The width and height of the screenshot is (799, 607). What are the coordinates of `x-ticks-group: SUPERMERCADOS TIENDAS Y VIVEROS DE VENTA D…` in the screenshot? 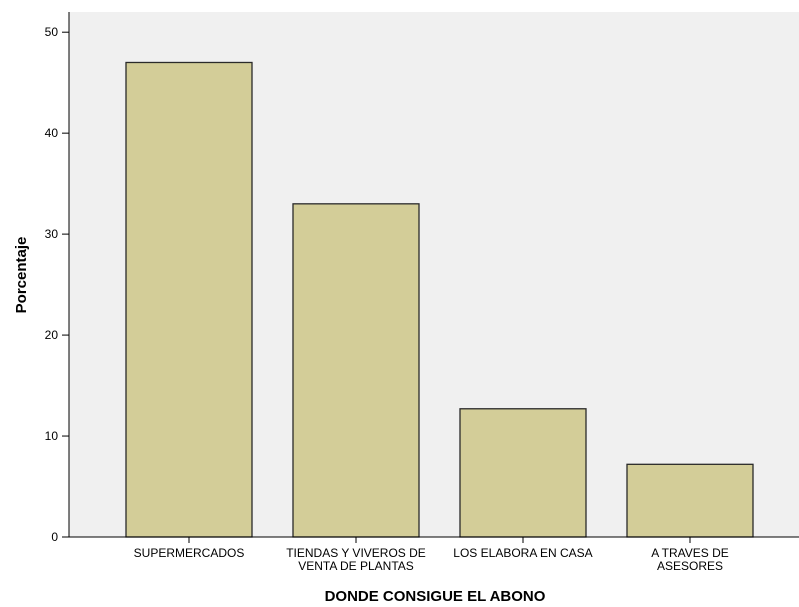 It's located at (431, 555).